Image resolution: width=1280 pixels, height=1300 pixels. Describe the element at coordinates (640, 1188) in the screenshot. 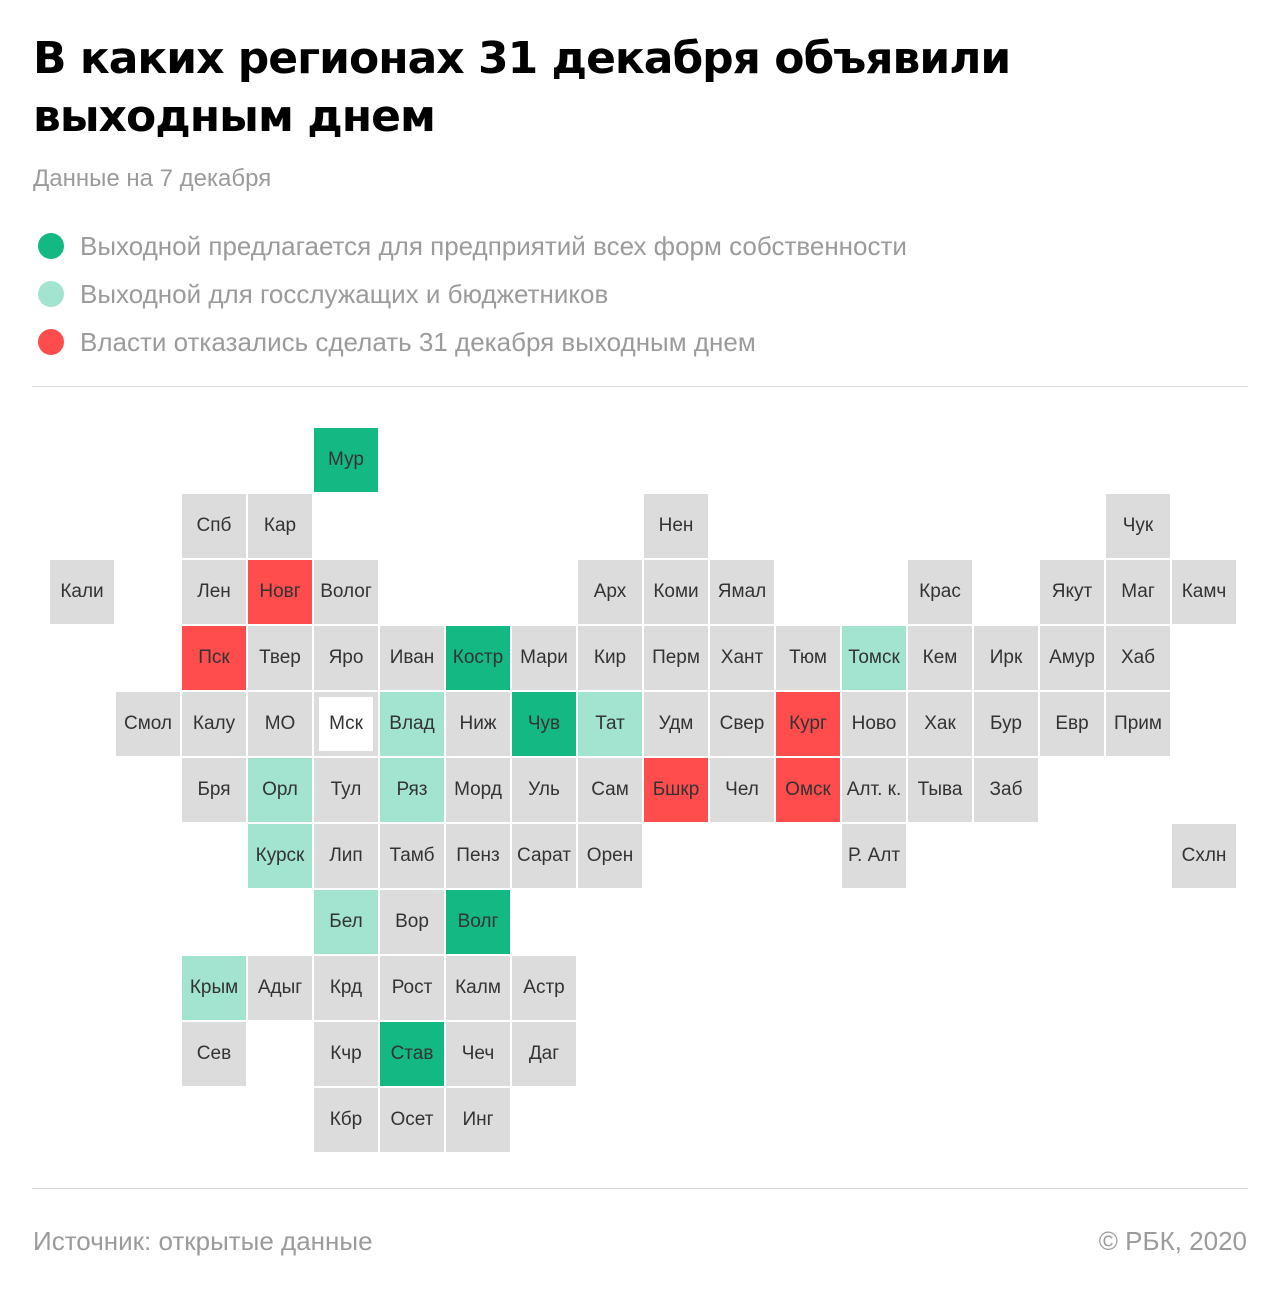

I see `bottom-divider` at that location.